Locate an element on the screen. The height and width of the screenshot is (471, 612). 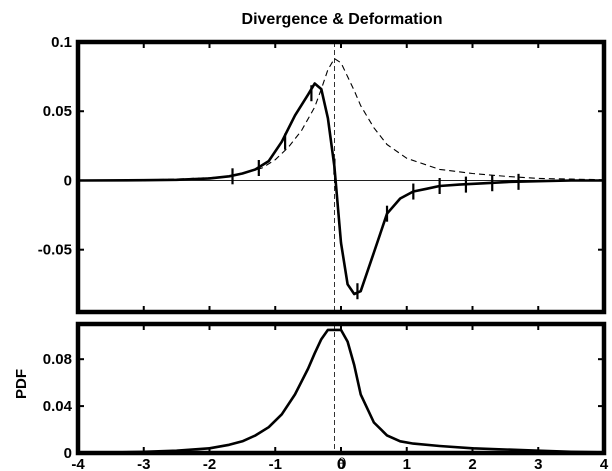
x-tick-label: -1 is located at coordinates (275, 463).